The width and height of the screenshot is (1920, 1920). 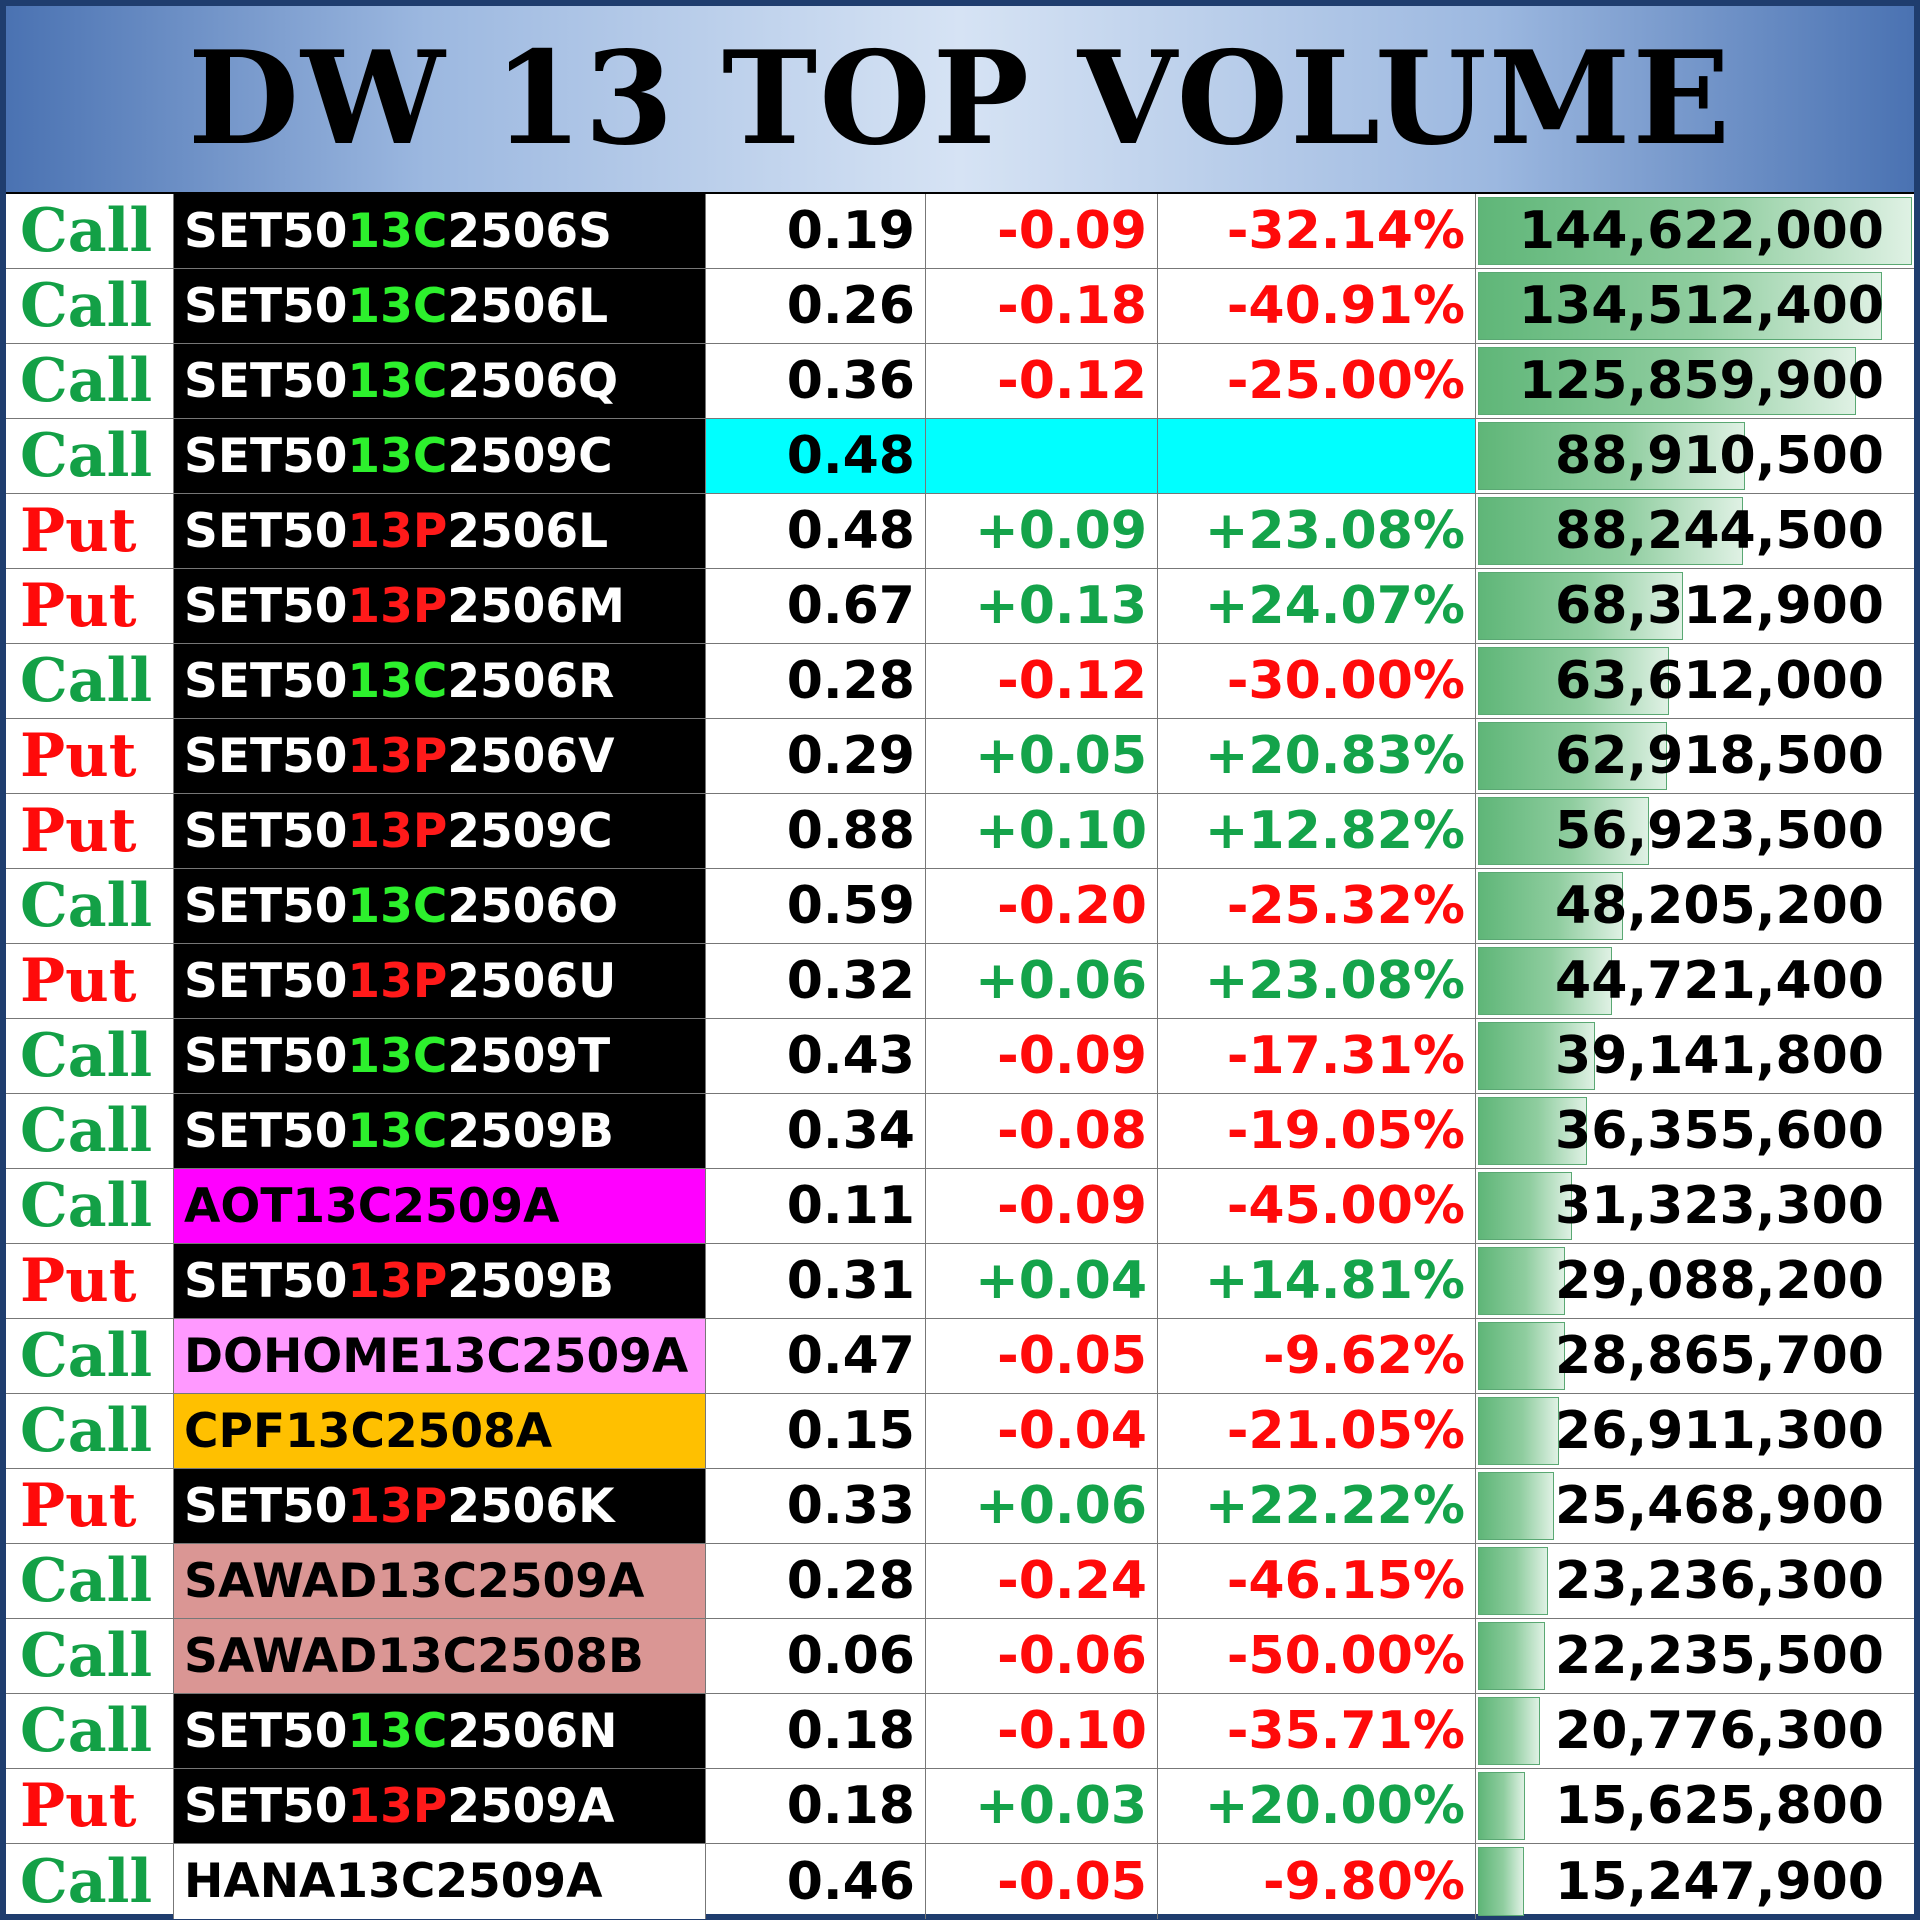 What do you see at coordinates (393, 1881) in the screenshot?
I see `symbol-full: HANA13C2509A` at bounding box center [393, 1881].